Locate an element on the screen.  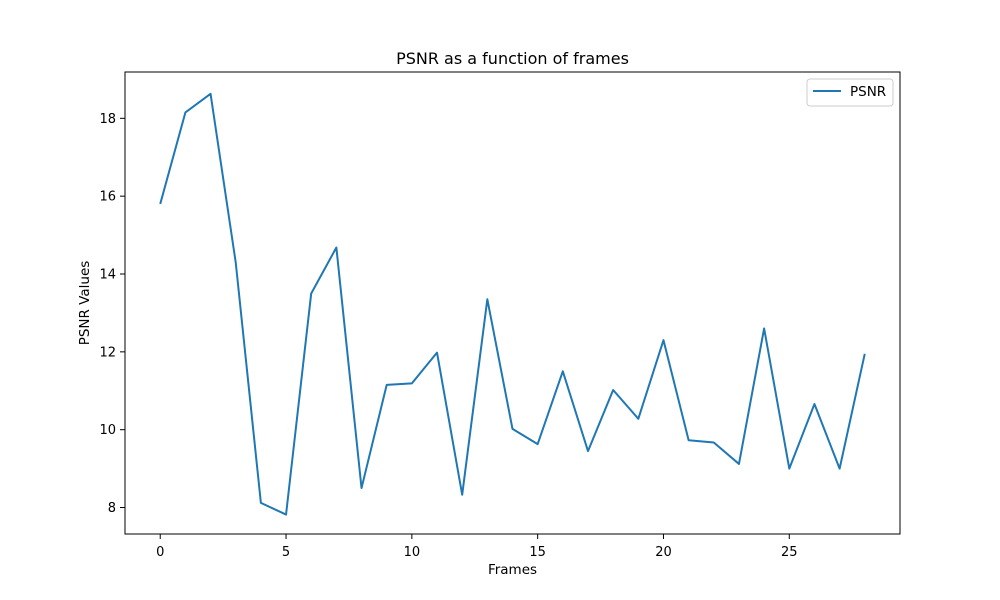
y-axis-ticks: 8 10 12 14 16 18 is located at coordinates (112, 314).